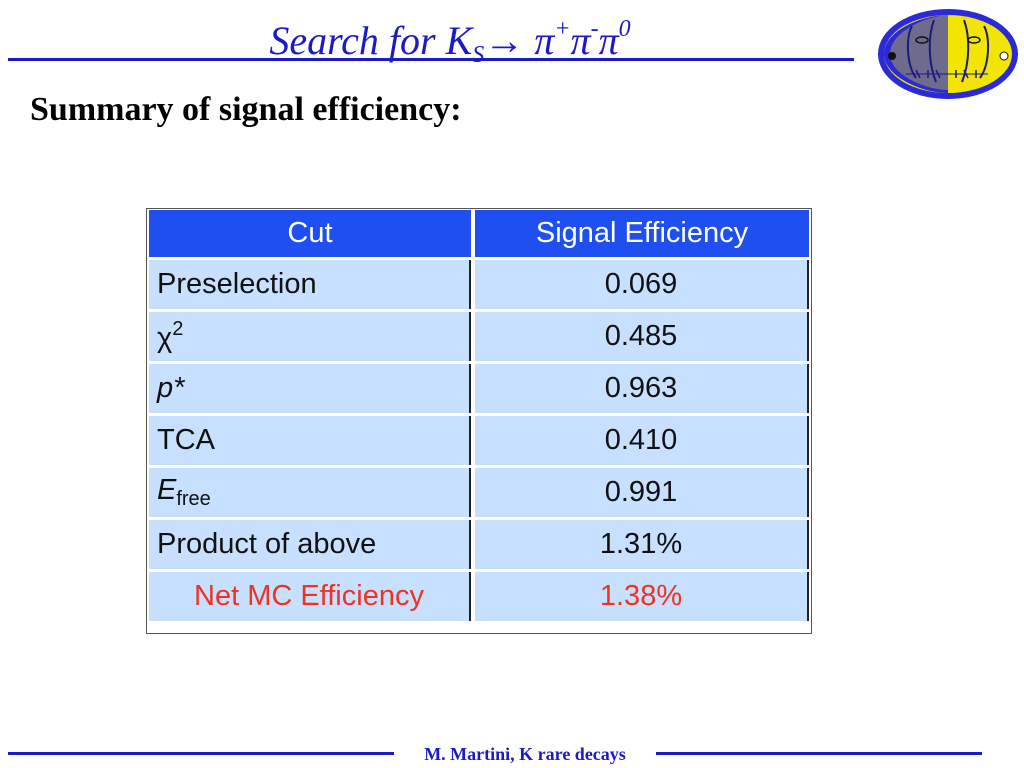  Describe the element at coordinates (642, 388) in the screenshot. I see `efficiency-cell: 0.963` at that location.